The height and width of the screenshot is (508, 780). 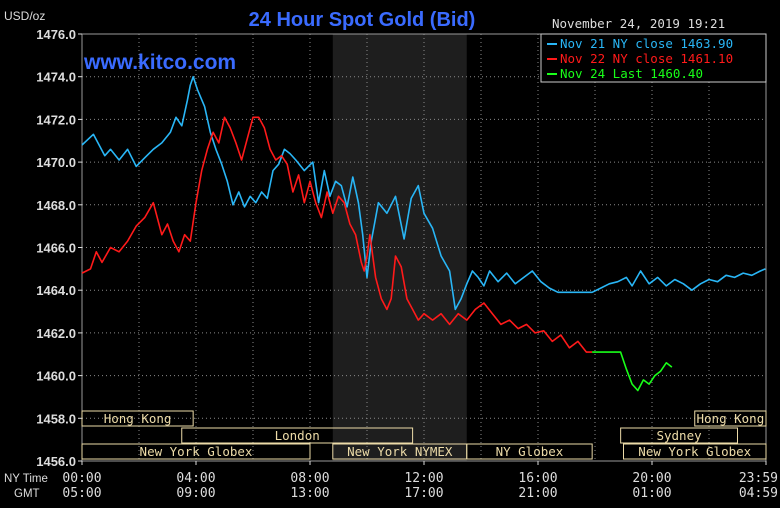 I want to click on legend-label-nov21: Nov 21 NY close 1463.90, so click(x=646, y=43).